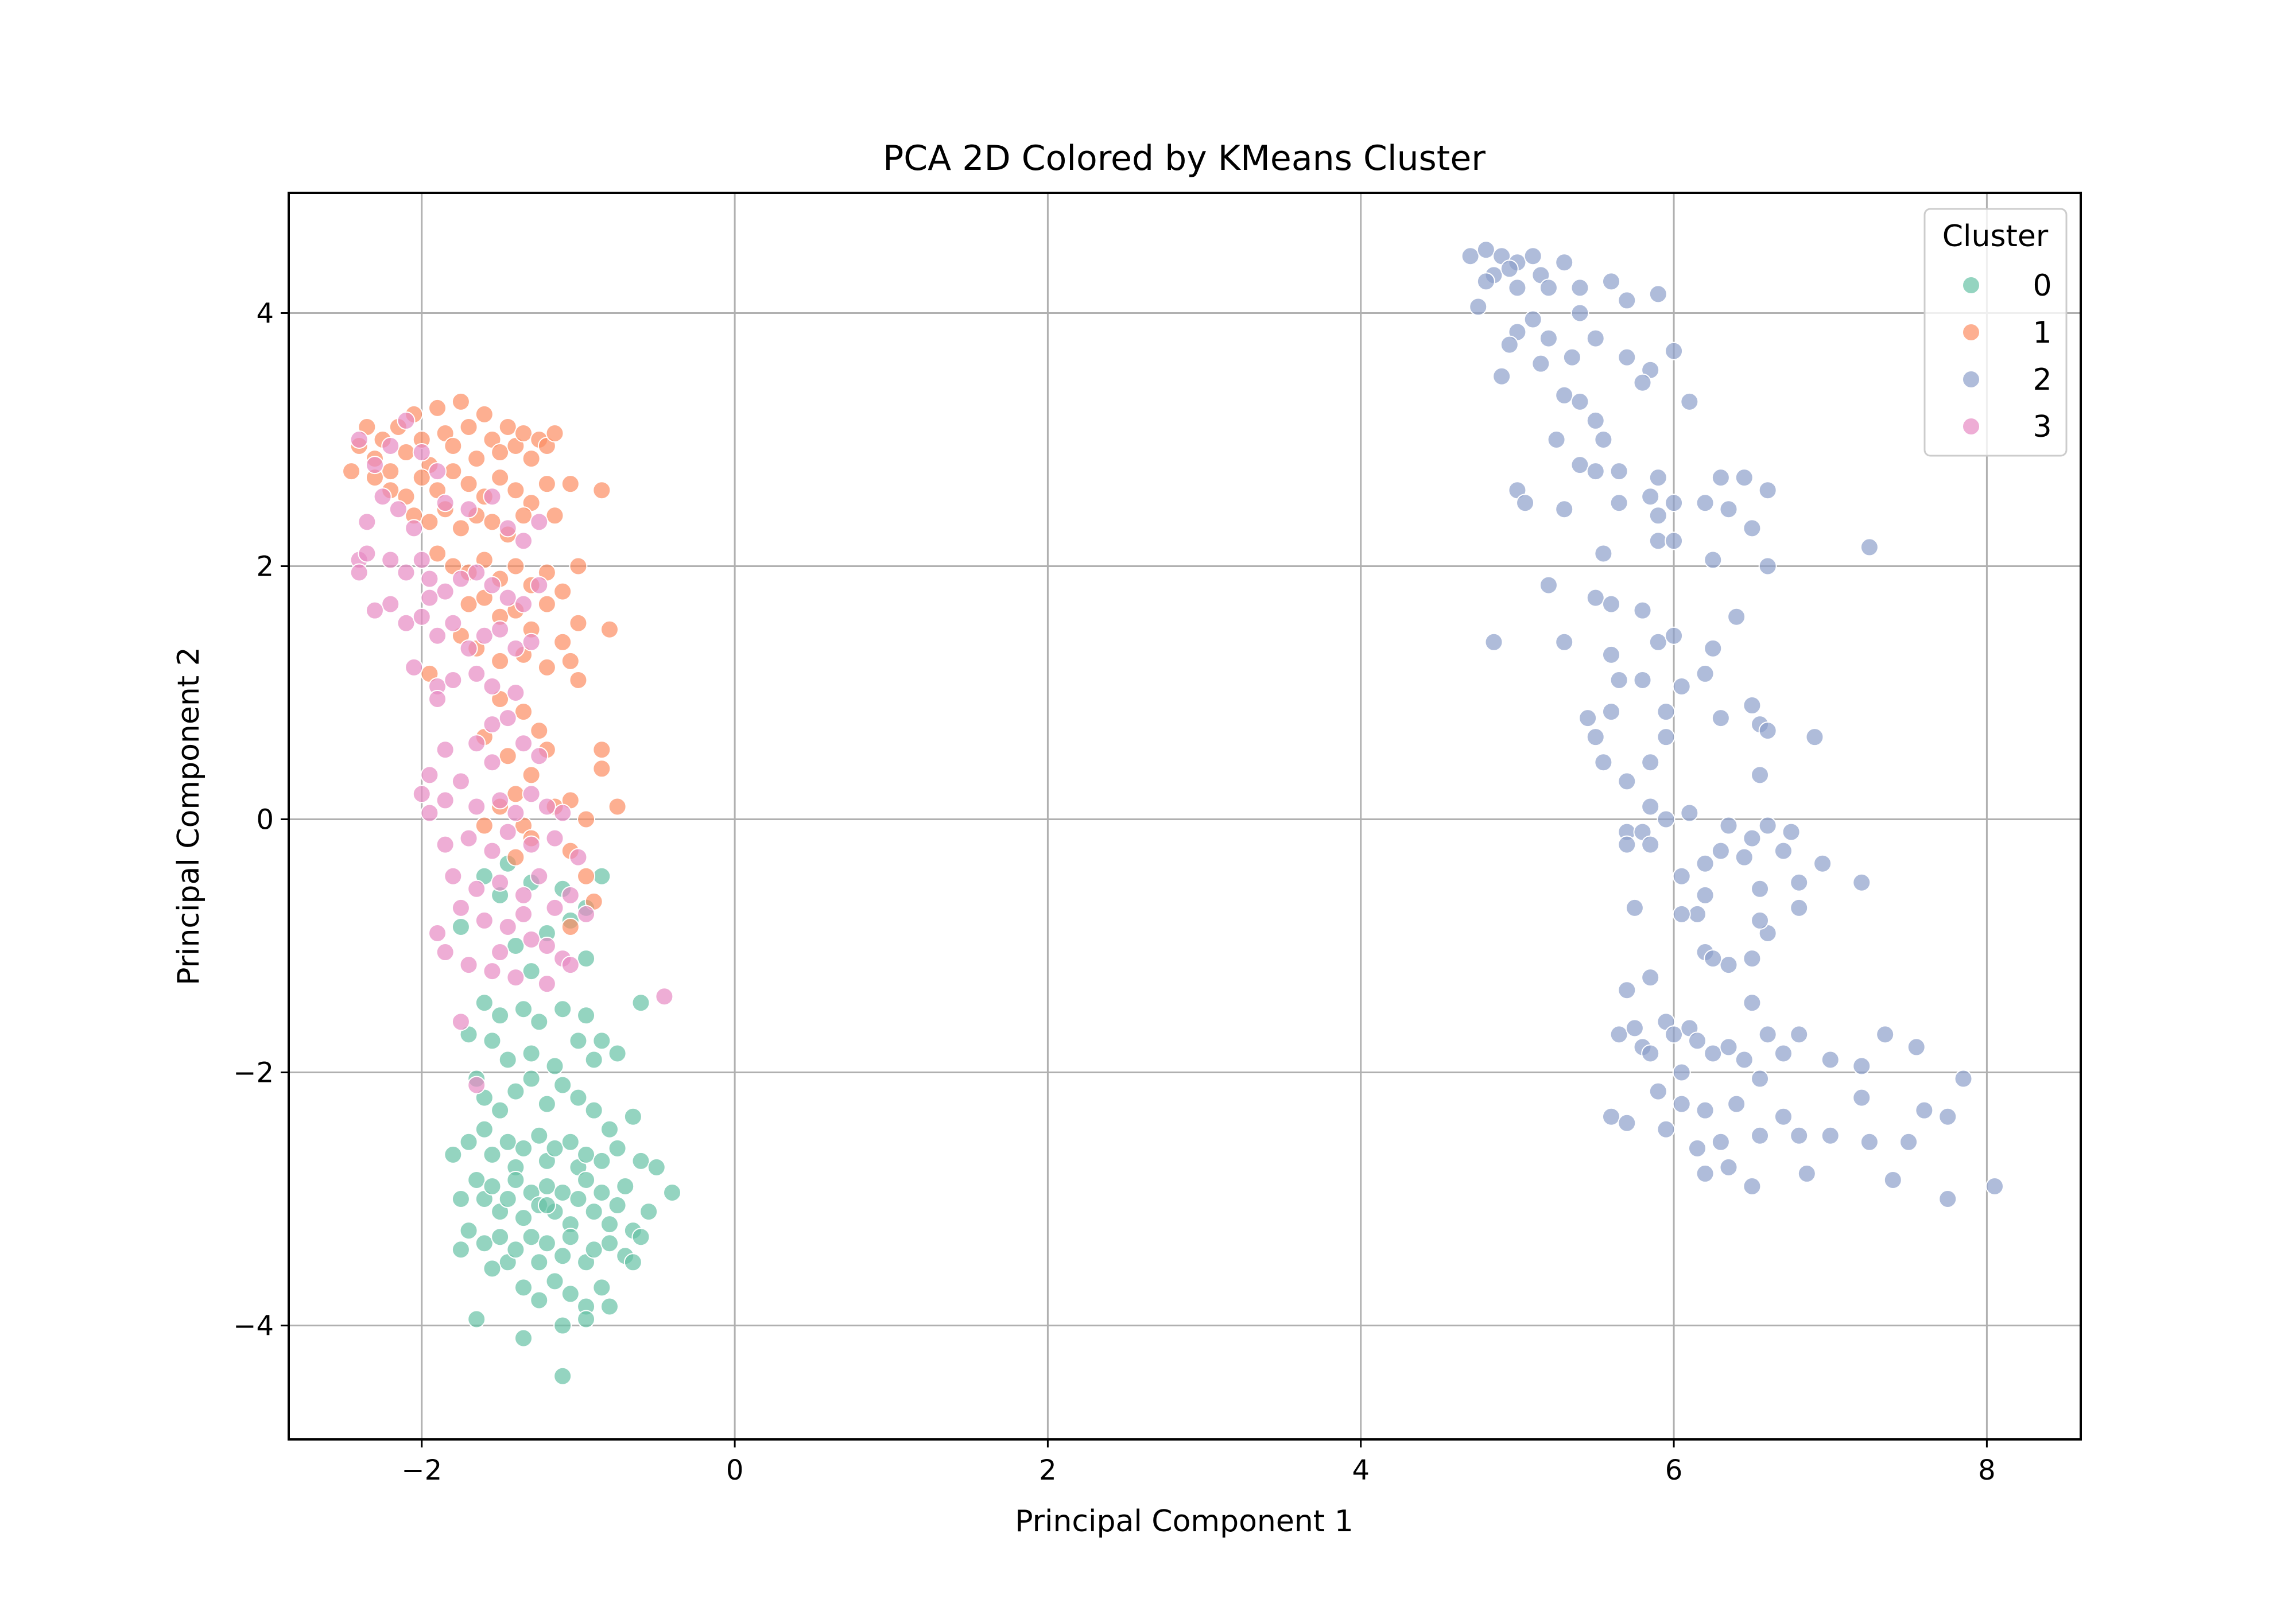 The width and height of the screenshot is (2296, 1607). What do you see at coordinates (253, 1073) in the screenshot?
I see `y-tick-label: −2` at bounding box center [253, 1073].